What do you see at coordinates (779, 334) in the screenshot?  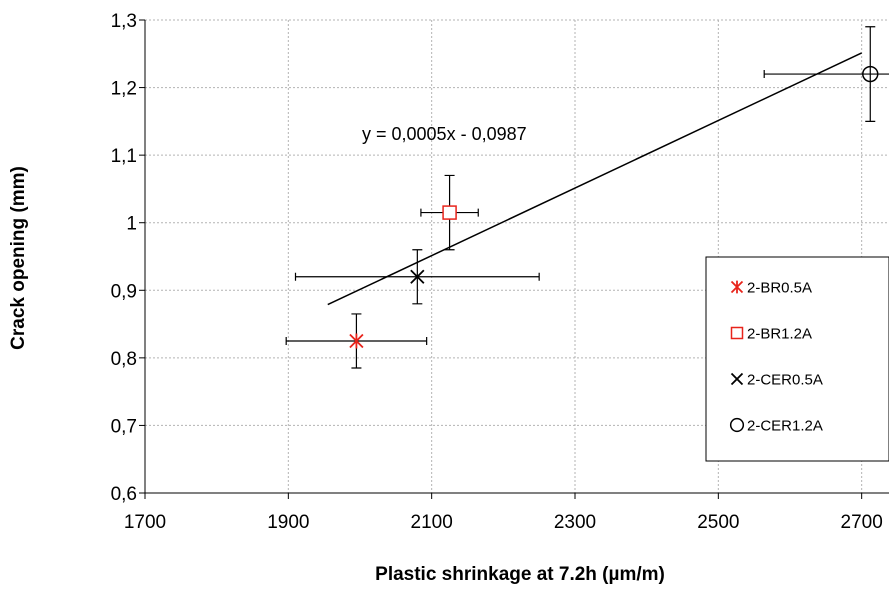 I see `legend-label: 2-BR1.2A` at bounding box center [779, 334].